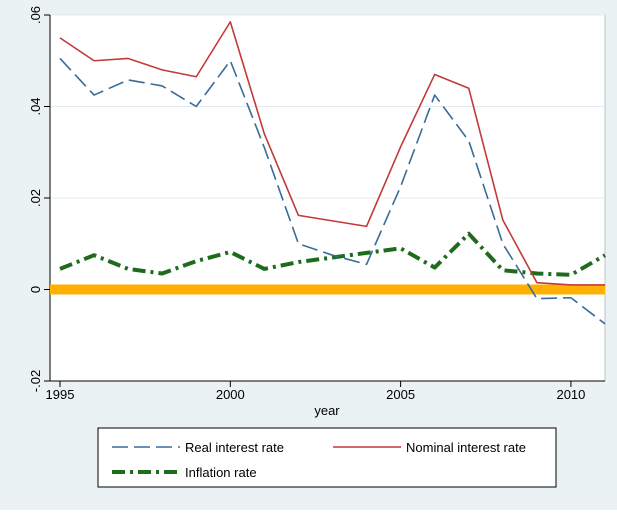 The height and width of the screenshot is (515, 617). Describe the element at coordinates (234, 447) in the screenshot. I see `legend-label-0: Real interest rate` at that location.